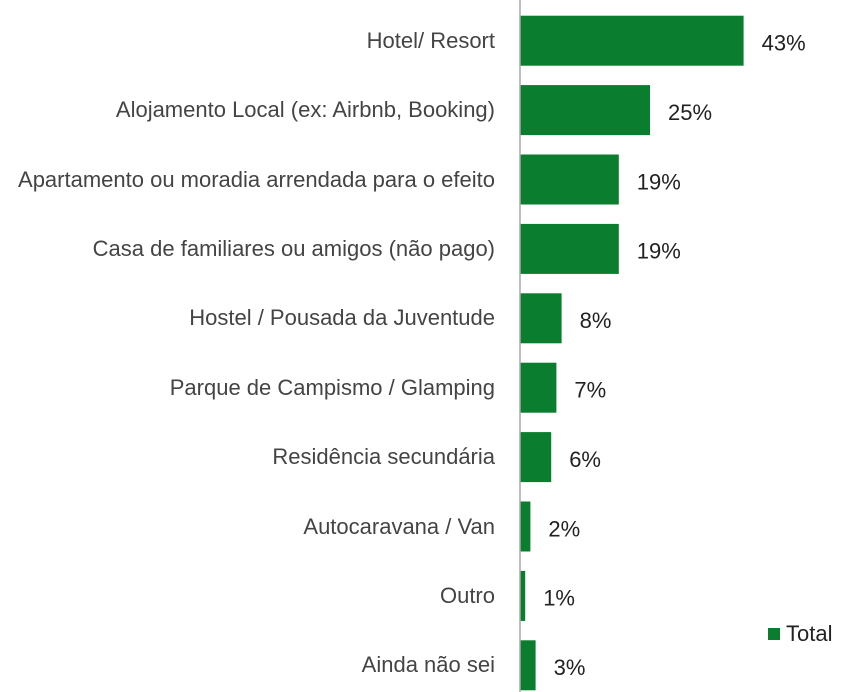  Describe the element at coordinates (430, 40) in the screenshot. I see `category-label: Hotel/ Resort` at that location.